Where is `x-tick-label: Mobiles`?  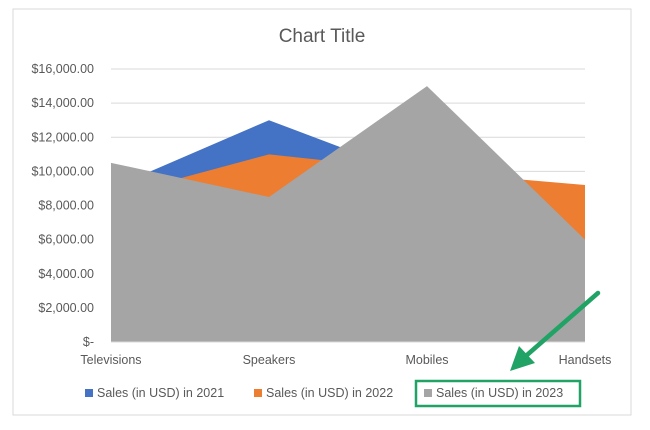
x-tick-label: Mobiles is located at coordinates (426, 360).